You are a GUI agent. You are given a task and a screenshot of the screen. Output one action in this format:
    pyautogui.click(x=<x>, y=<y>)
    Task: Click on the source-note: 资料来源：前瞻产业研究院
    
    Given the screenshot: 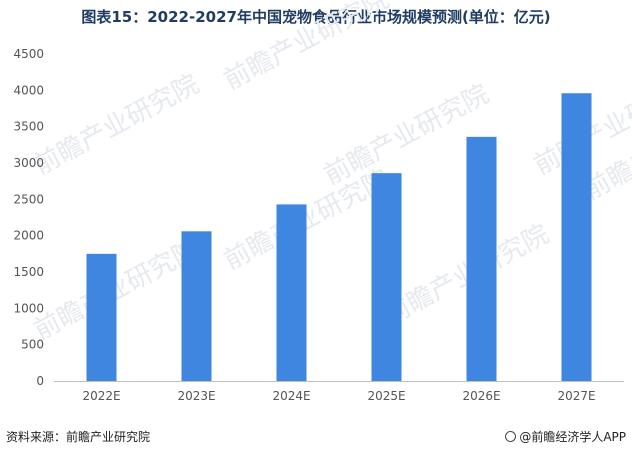 What is the action you would take?
    pyautogui.click(x=78, y=437)
    